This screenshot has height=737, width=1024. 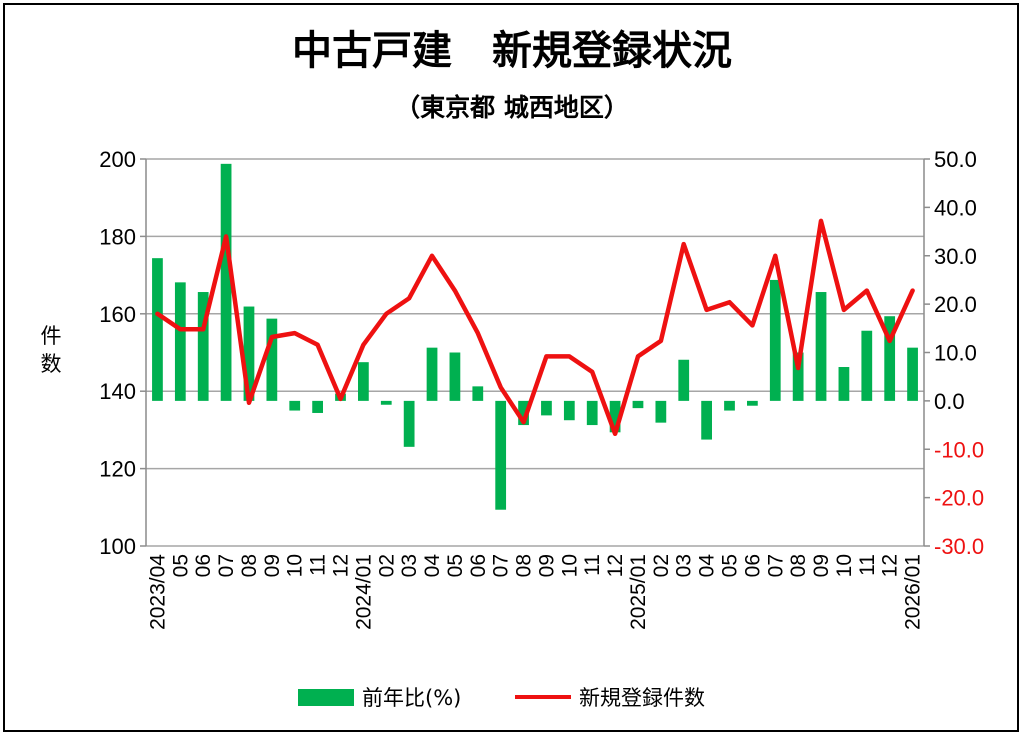 I want to click on x-tick-label: 2023/04, so click(x=157, y=592).